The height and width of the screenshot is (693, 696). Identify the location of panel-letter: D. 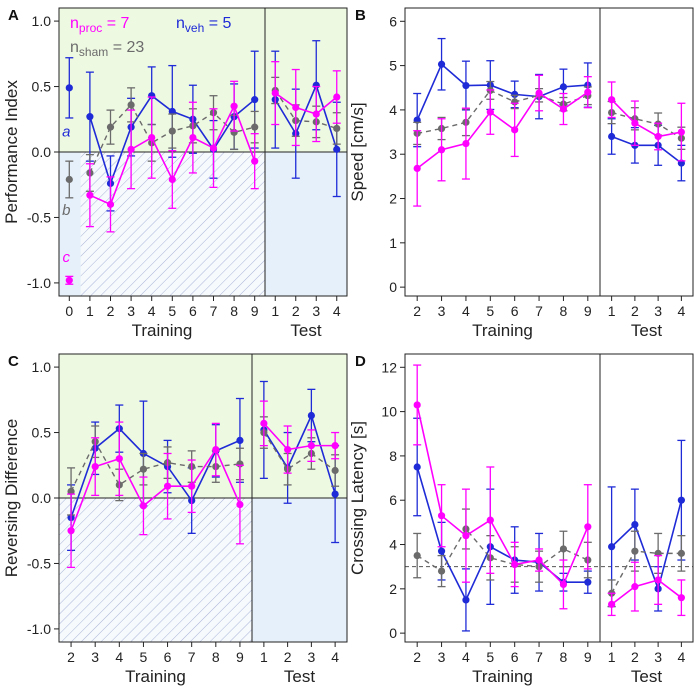
(360, 361).